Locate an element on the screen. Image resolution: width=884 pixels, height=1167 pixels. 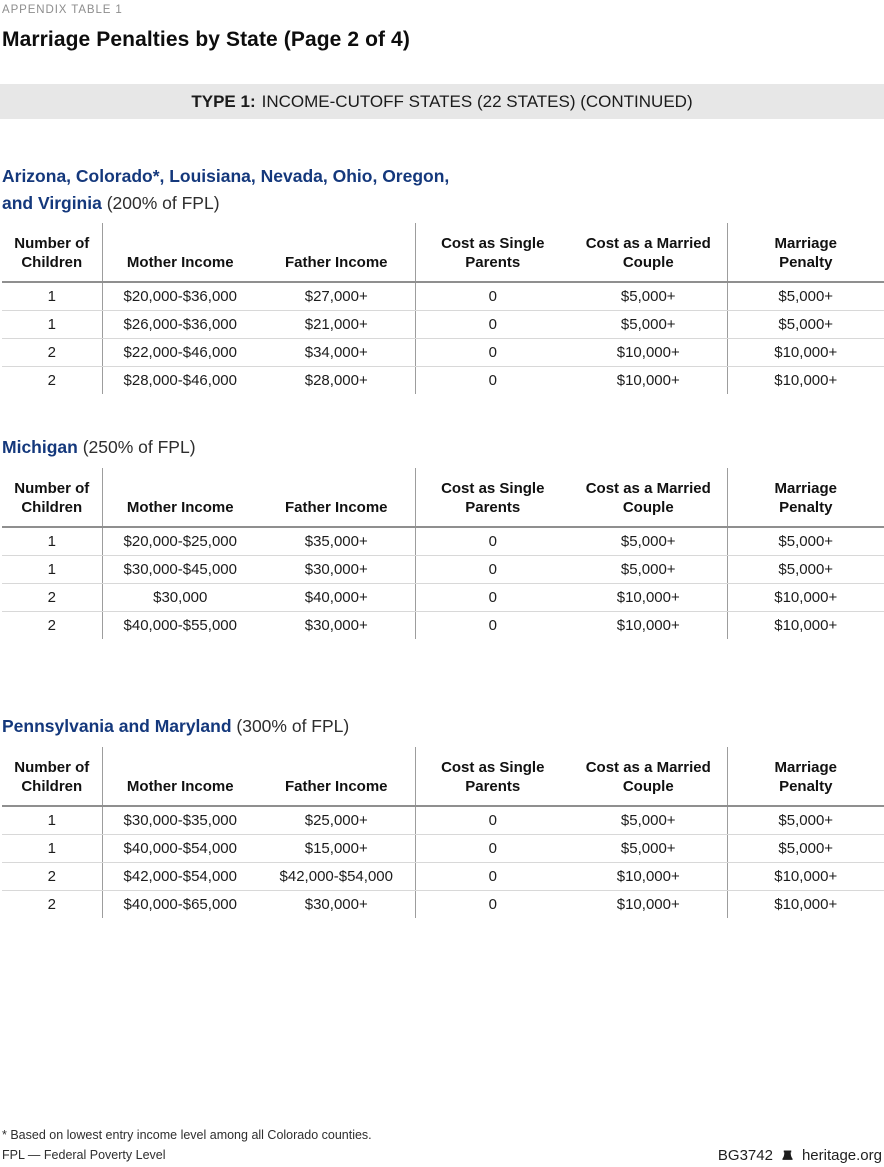
table-cell: $40,000-$55,000 is located at coordinates (180, 625).